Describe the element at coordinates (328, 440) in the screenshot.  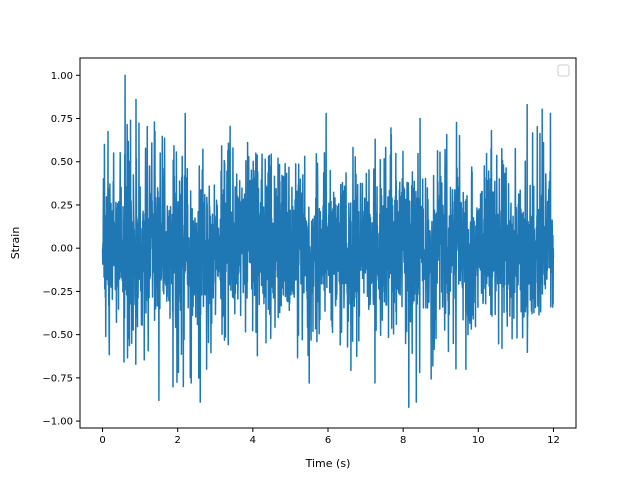
I see `x-tick-label: 6` at that location.